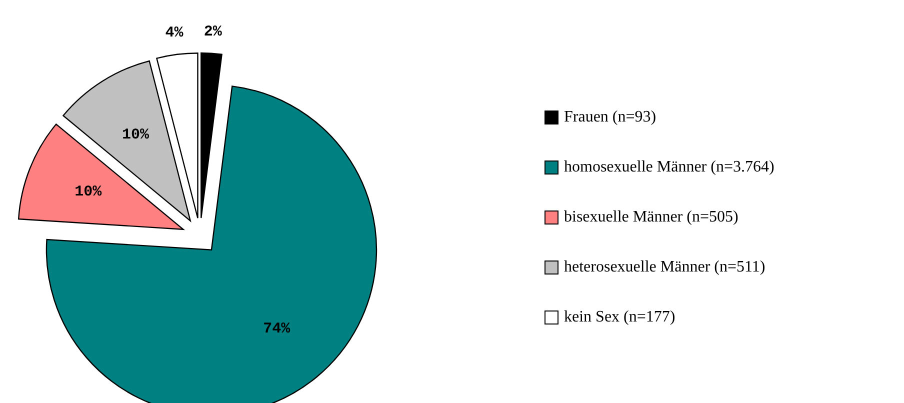 Image resolution: width=904 pixels, height=403 pixels. What do you see at coordinates (277, 329) in the screenshot?
I see `data-label: 74%` at bounding box center [277, 329].